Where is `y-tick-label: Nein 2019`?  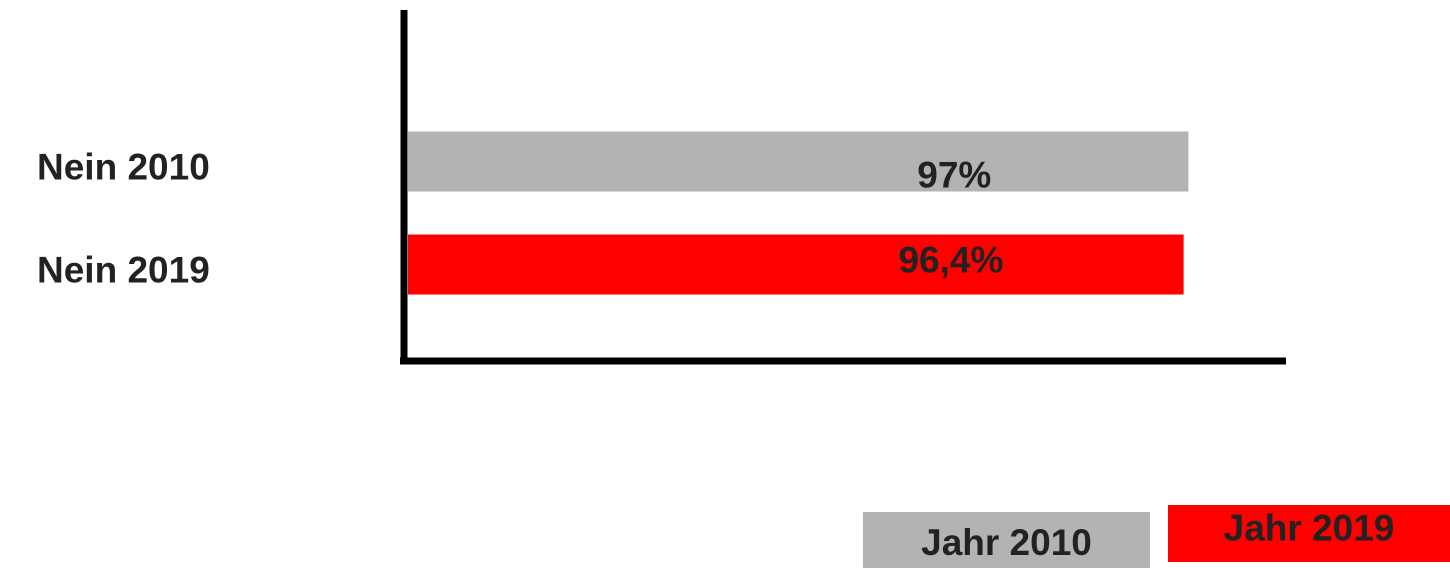 y-tick-label: Nein 2019 is located at coordinates (123, 269).